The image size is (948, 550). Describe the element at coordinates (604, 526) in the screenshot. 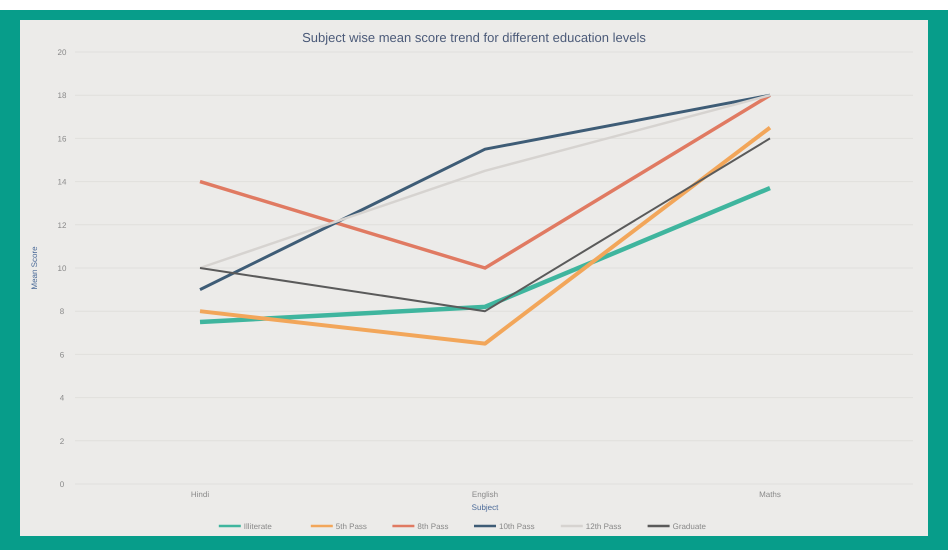

I see `legend-label: 12th Pass` at that location.